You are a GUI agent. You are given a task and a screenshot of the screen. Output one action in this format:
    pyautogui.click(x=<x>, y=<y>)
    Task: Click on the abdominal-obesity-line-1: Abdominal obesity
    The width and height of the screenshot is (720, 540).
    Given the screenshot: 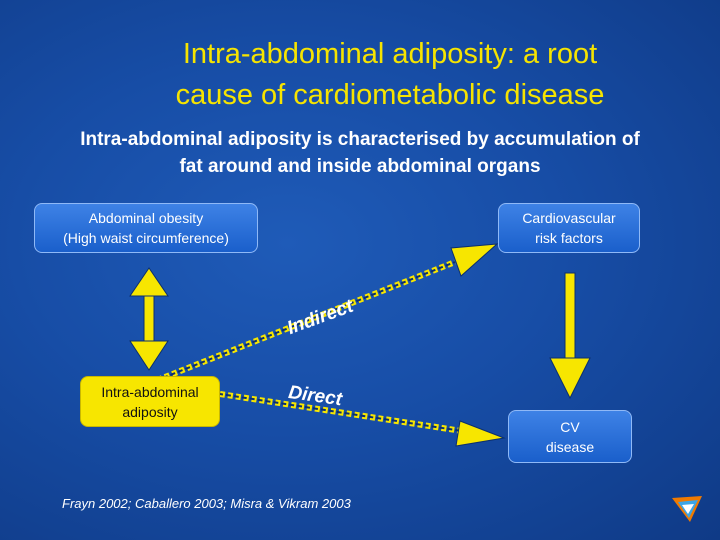 What is the action you would take?
    pyautogui.click(x=146, y=218)
    